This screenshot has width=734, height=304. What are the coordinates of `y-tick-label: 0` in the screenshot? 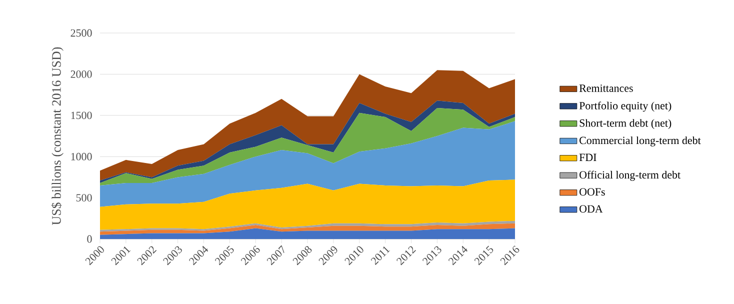 It's located at (89, 239).